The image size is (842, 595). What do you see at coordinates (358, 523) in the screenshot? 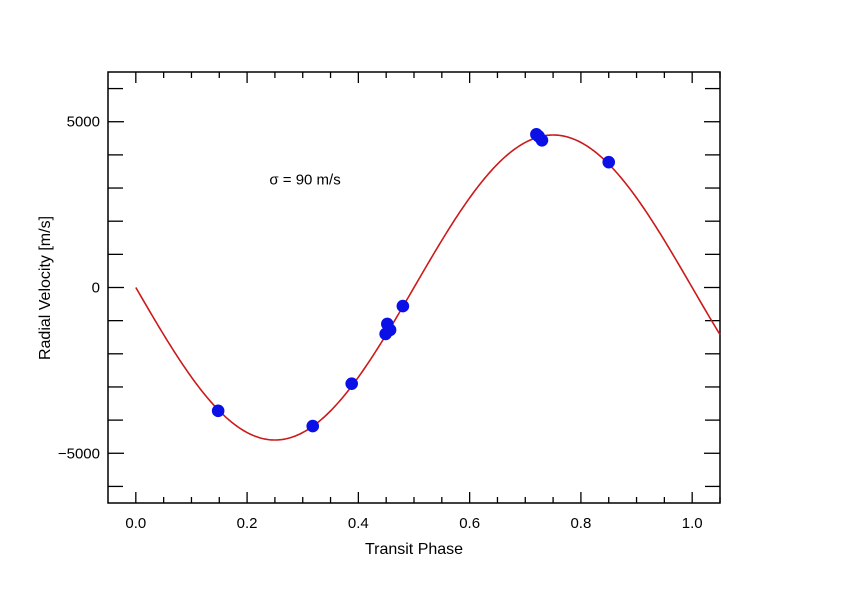
I see `x-tick-label: 0.4` at bounding box center [358, 523].